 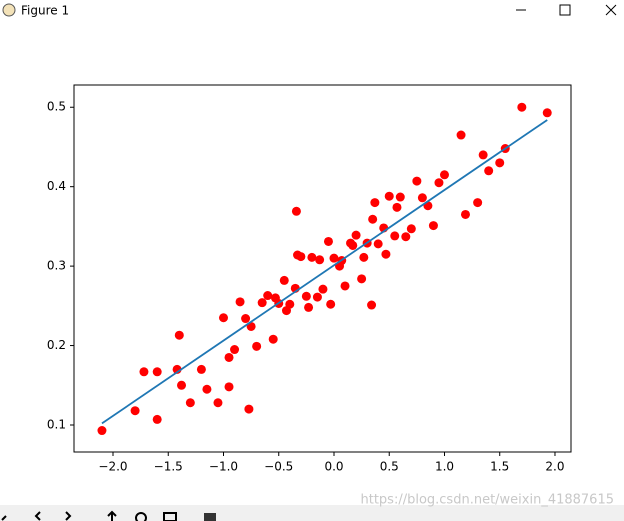 What do you see at coordinates (312, 513) in the screenshot?
I see `toolbar` at bounding box center [312, 513].